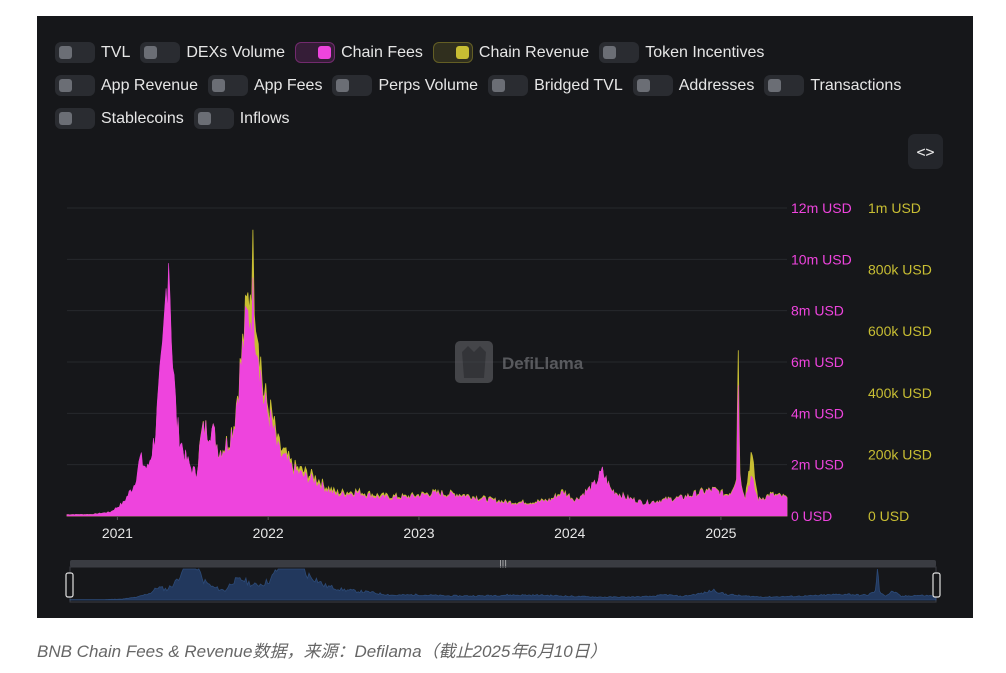 The image size is (1006, 673). What do you see at coordinates (900, 393) in the screenshot?
I see `y-right-tick-label: 400k USD` at bounding box center [900, 393].